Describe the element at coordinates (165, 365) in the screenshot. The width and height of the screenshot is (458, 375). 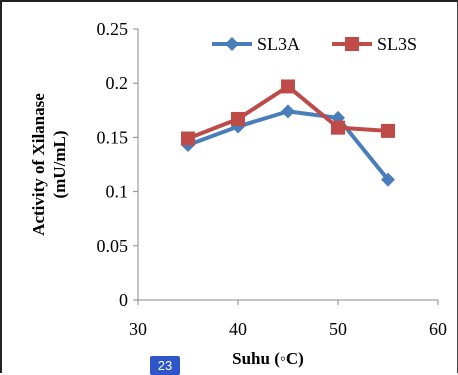
I see `page-number-badge: 23` at that location.